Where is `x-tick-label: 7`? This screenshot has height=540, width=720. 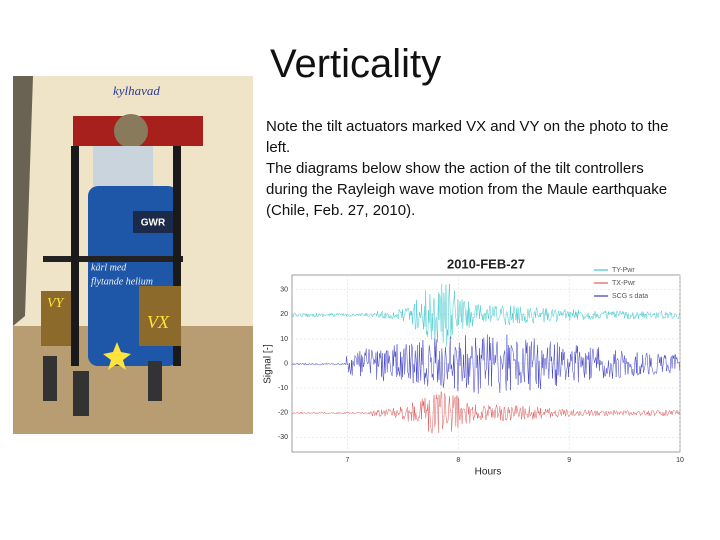 x-tick-label: 7 is located at coordinates (347, 460).